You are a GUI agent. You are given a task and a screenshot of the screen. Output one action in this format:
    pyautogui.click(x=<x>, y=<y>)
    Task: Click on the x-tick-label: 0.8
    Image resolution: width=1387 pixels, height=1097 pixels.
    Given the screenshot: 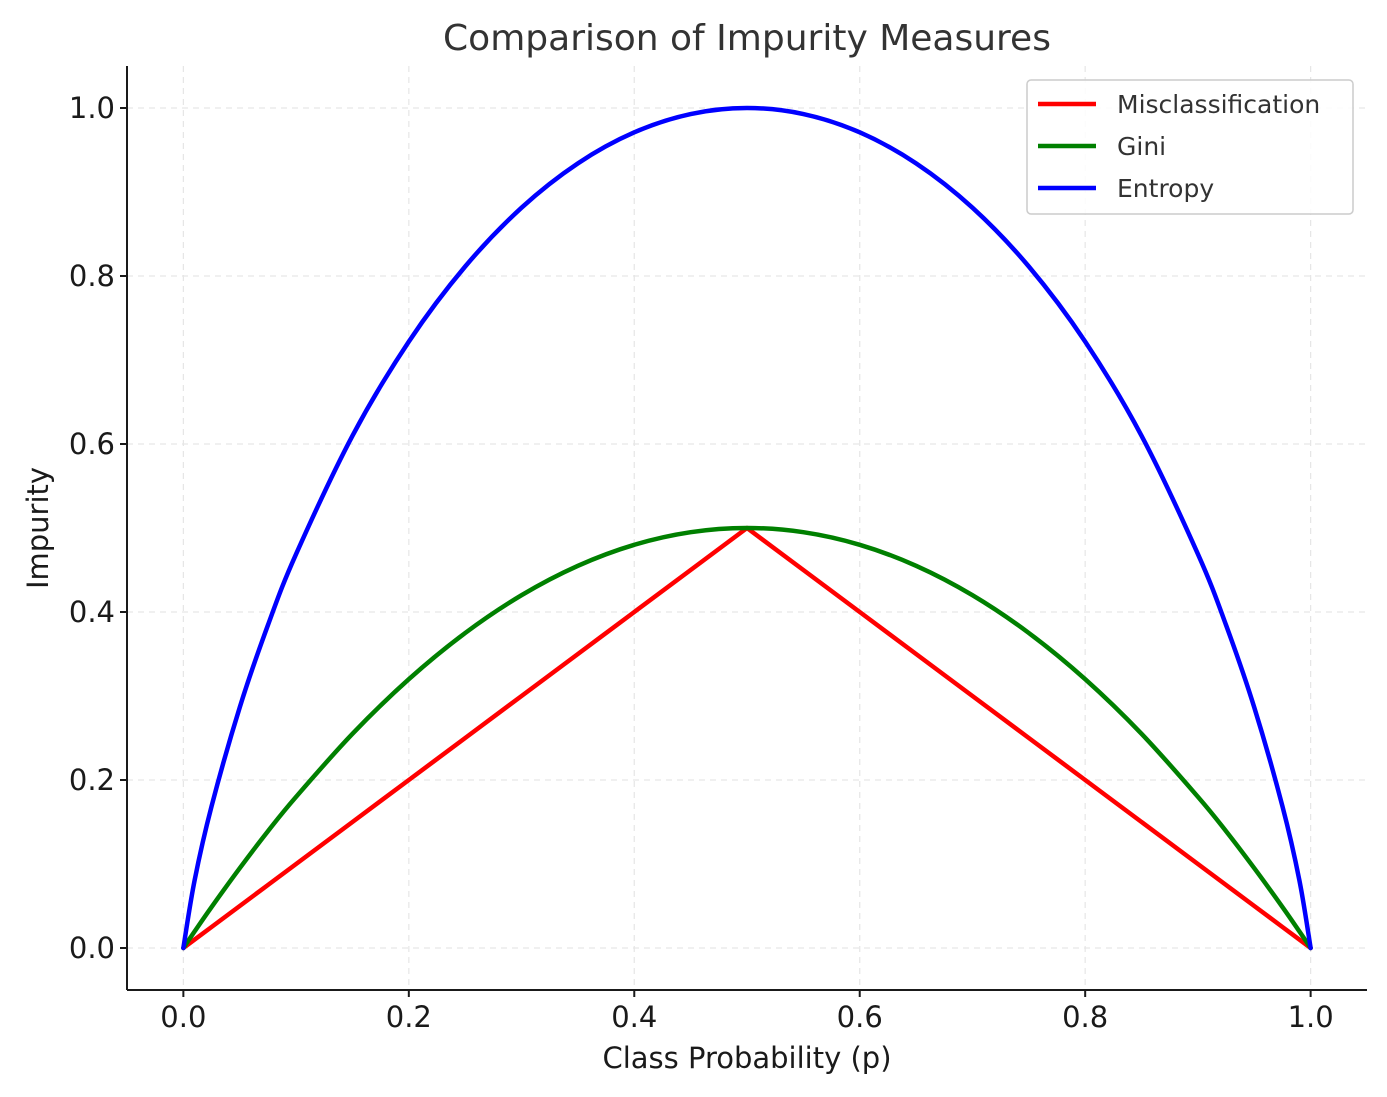 What is the action you would take?
    pyautogui.click(x=1085, y=1017)
    